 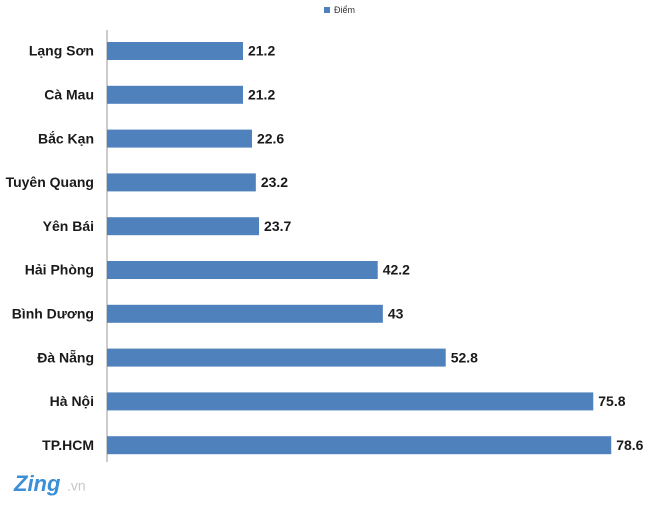 What do you see at coordinates (66, 137) in the screenshot?
I see `y-tick-label: Bắc Kạn` at bounding box center [66, 137].